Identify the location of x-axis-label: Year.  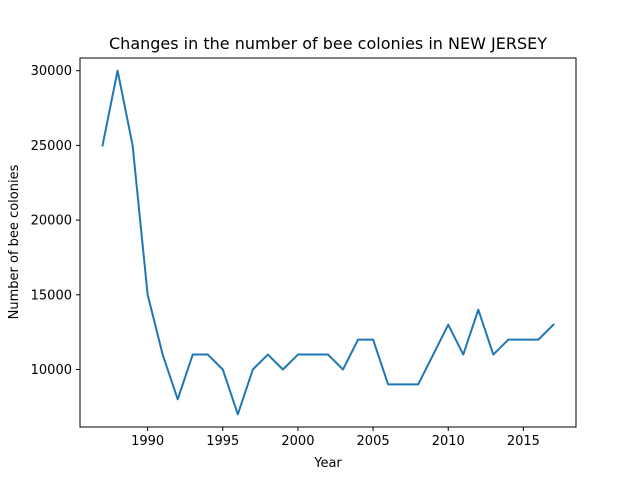
(327, 463).